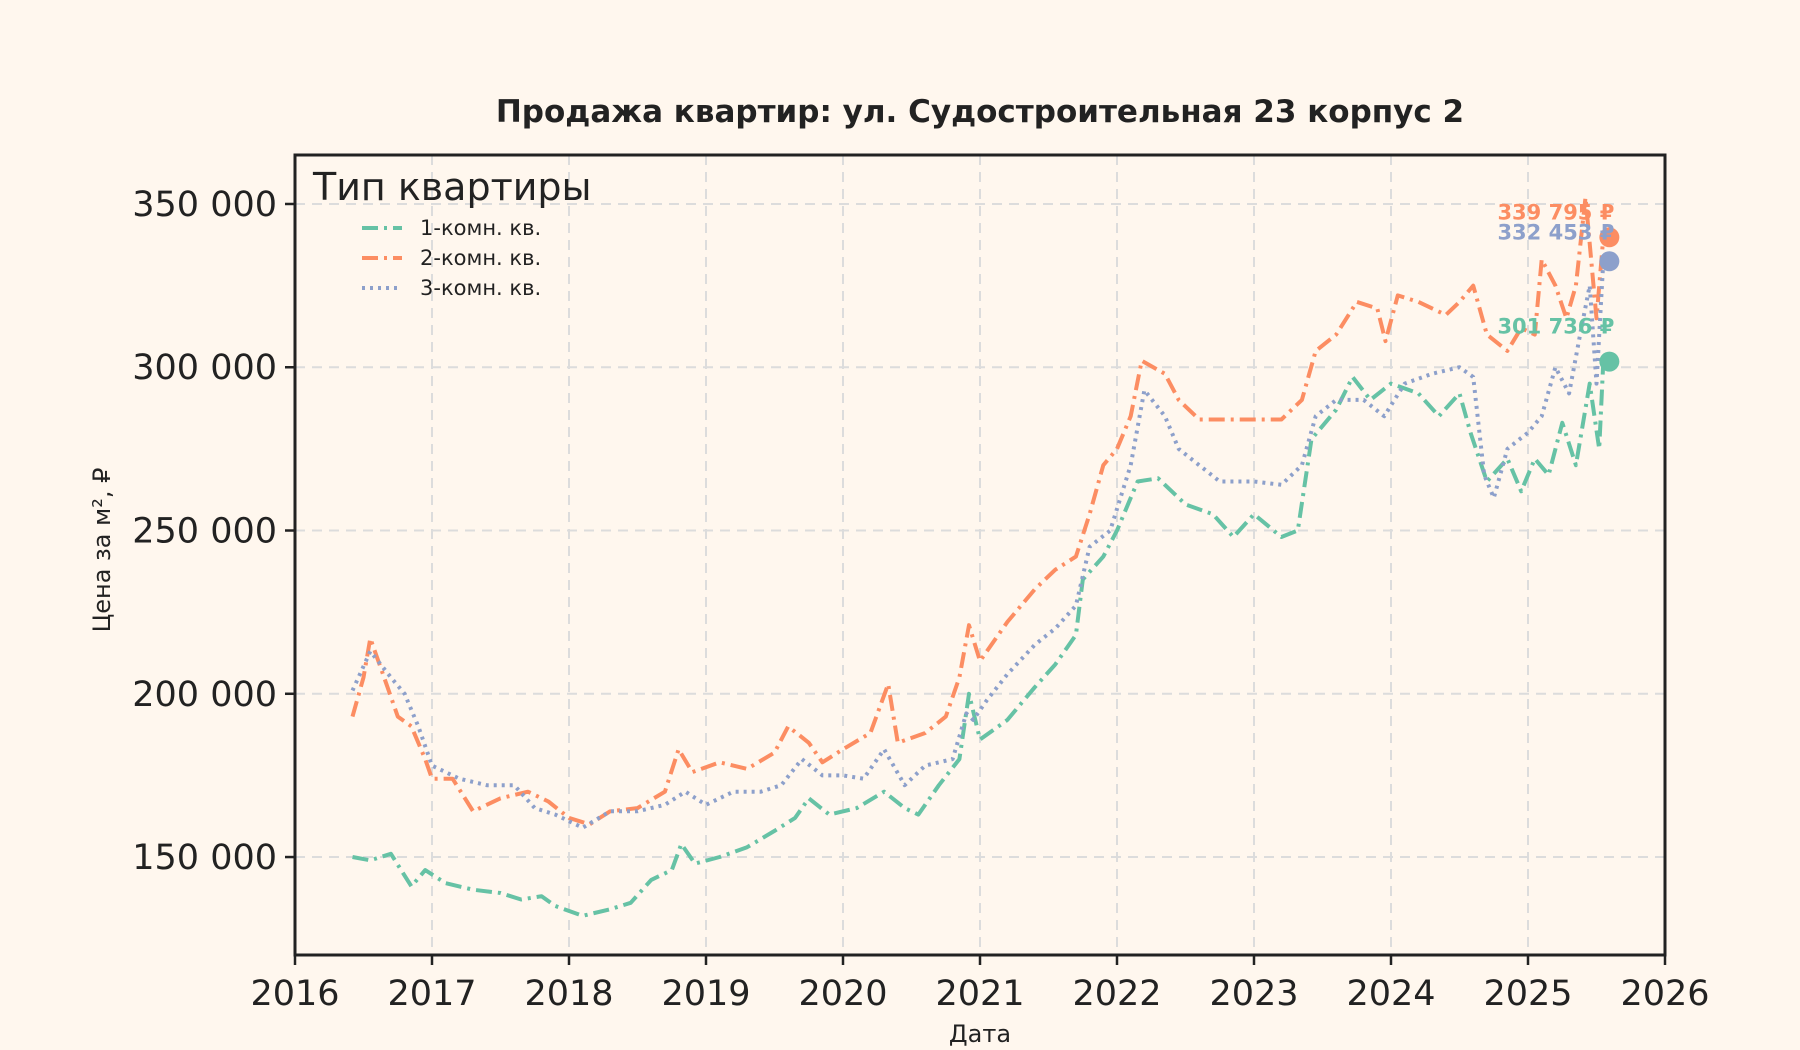 The height and width of the screenshot is (1050, 1800). Describe the element at coordinates (204, 858) in the screenshot. I see `y-tick-label: 150 000` at that location.